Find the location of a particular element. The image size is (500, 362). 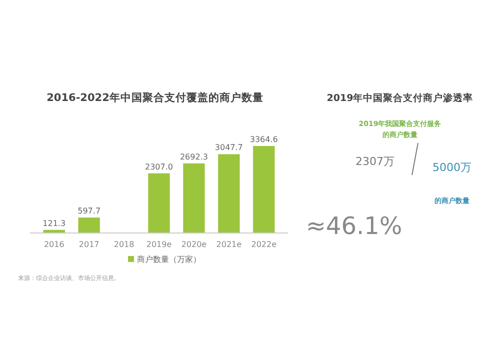

x-tick-label: 2022e is located at coordinates (264, 244).